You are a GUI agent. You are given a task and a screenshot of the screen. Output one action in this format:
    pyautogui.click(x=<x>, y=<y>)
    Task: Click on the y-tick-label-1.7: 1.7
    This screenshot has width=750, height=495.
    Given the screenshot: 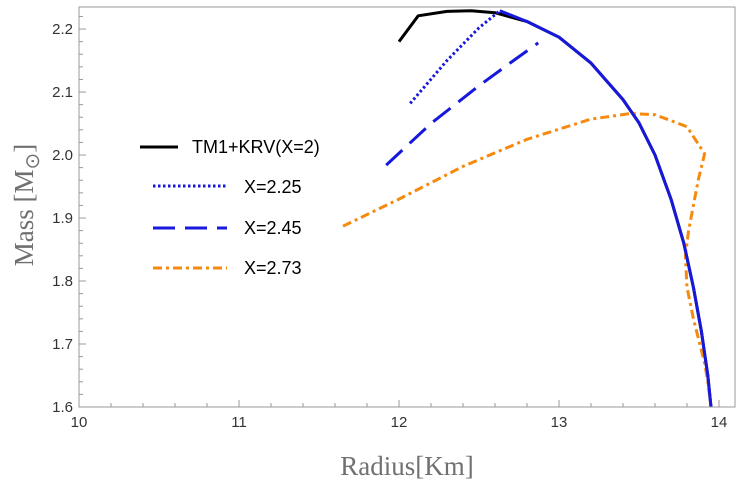 What is the action you would take?
    pyautogui.click(x=62, y=344)
    